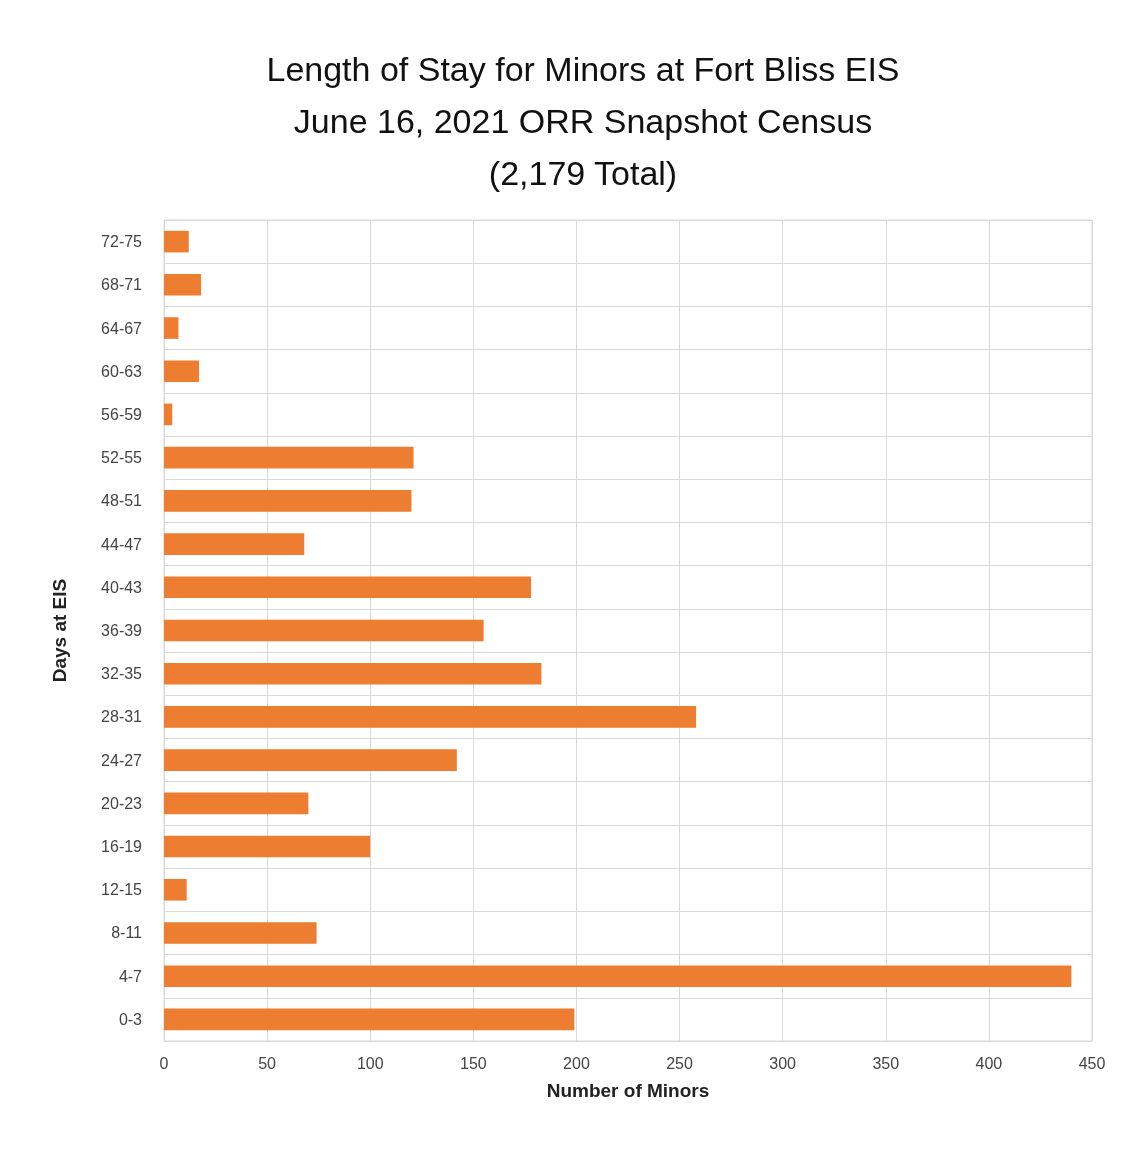  Describe the element at coordinates (122, 458) in the screenshot. I see `y-tick-label: 52-55` at that location.